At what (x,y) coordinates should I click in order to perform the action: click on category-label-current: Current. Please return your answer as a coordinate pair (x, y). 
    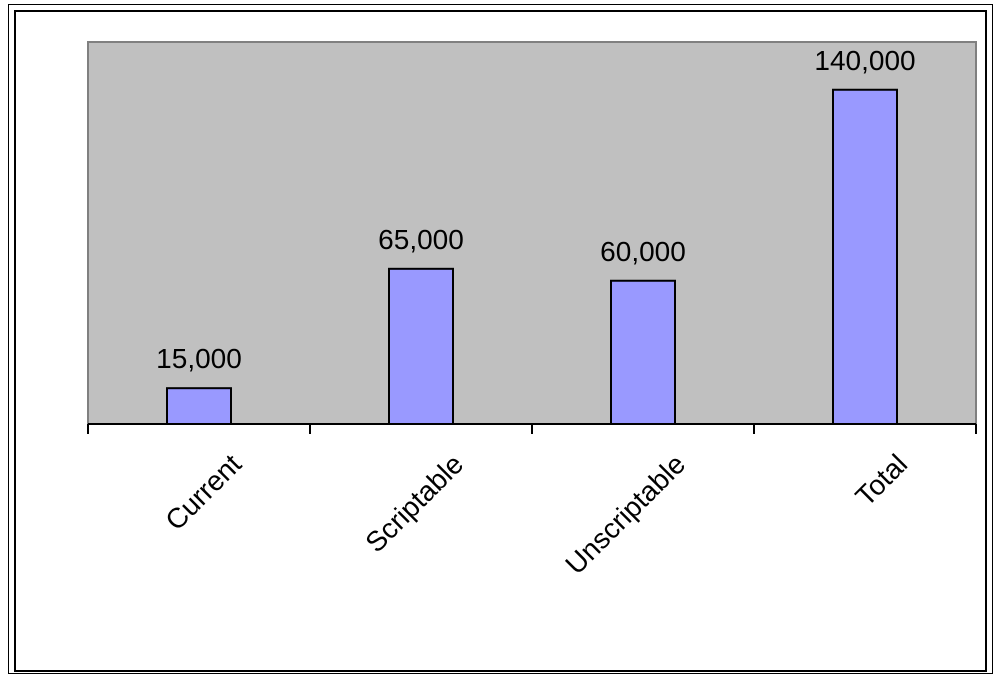
    Looking at the image, I should click on (203, 492).